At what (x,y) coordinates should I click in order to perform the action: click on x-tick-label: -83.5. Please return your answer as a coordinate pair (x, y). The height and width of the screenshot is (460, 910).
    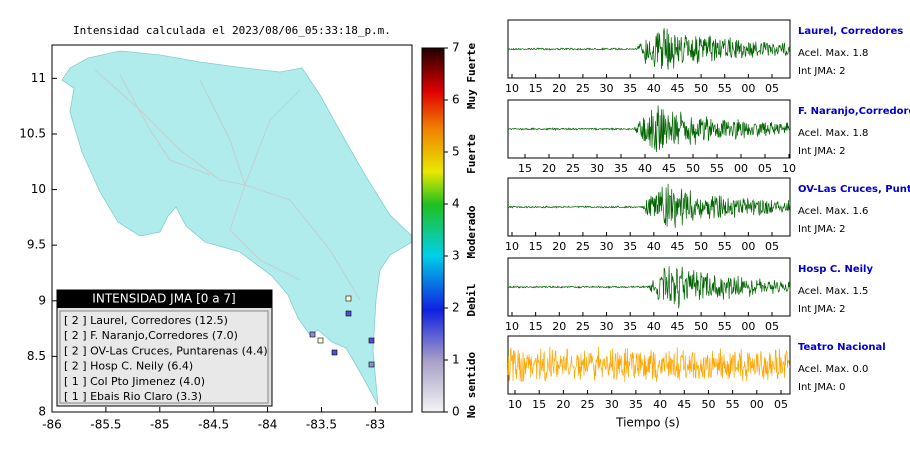
    Looking at the image, I should click on (321, 425).